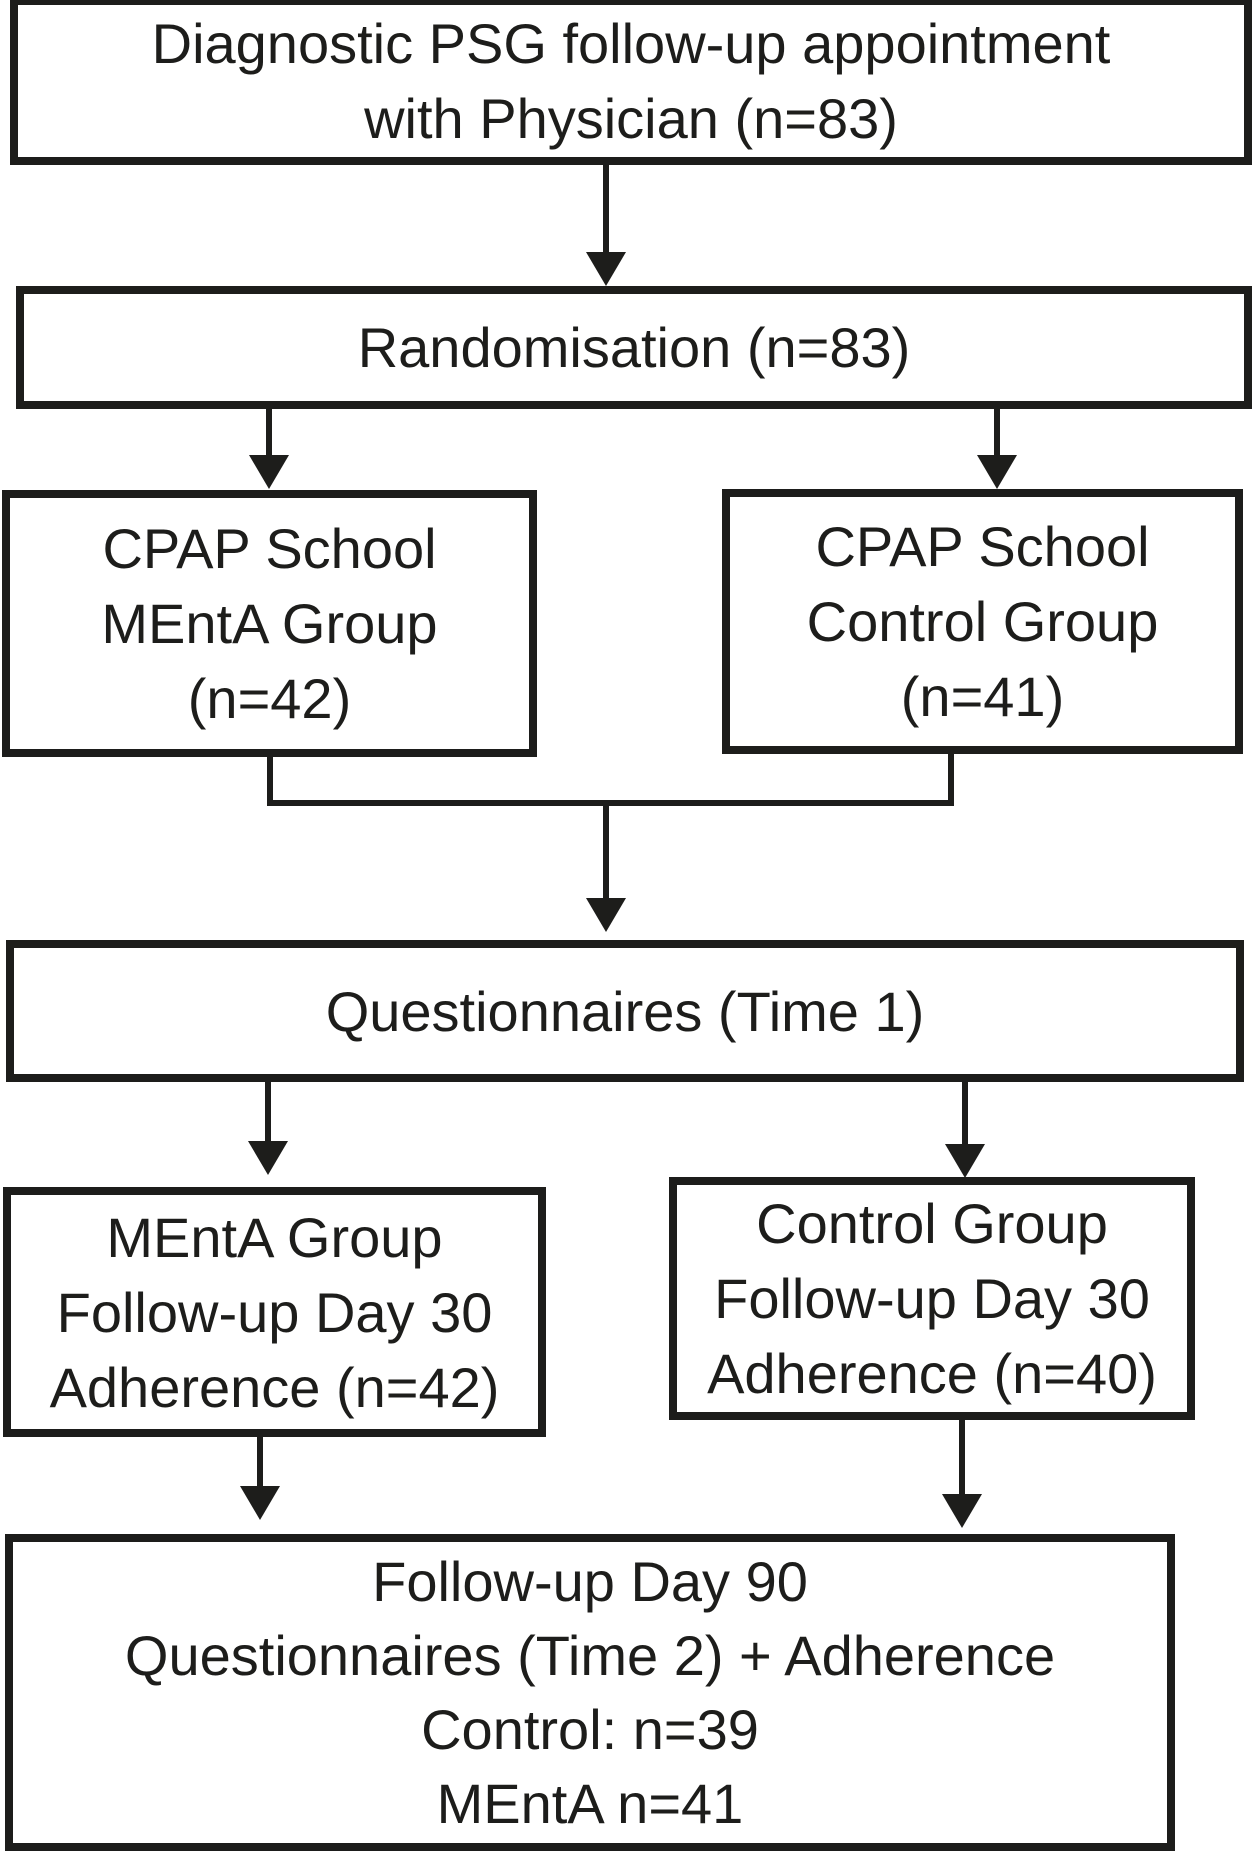 Image resolution: width=1256 pixels, height=1851 pixels. Describe the element at coordinates (269, 698) in the screenshot. I see `box-text-line: (n=42)` at that location.